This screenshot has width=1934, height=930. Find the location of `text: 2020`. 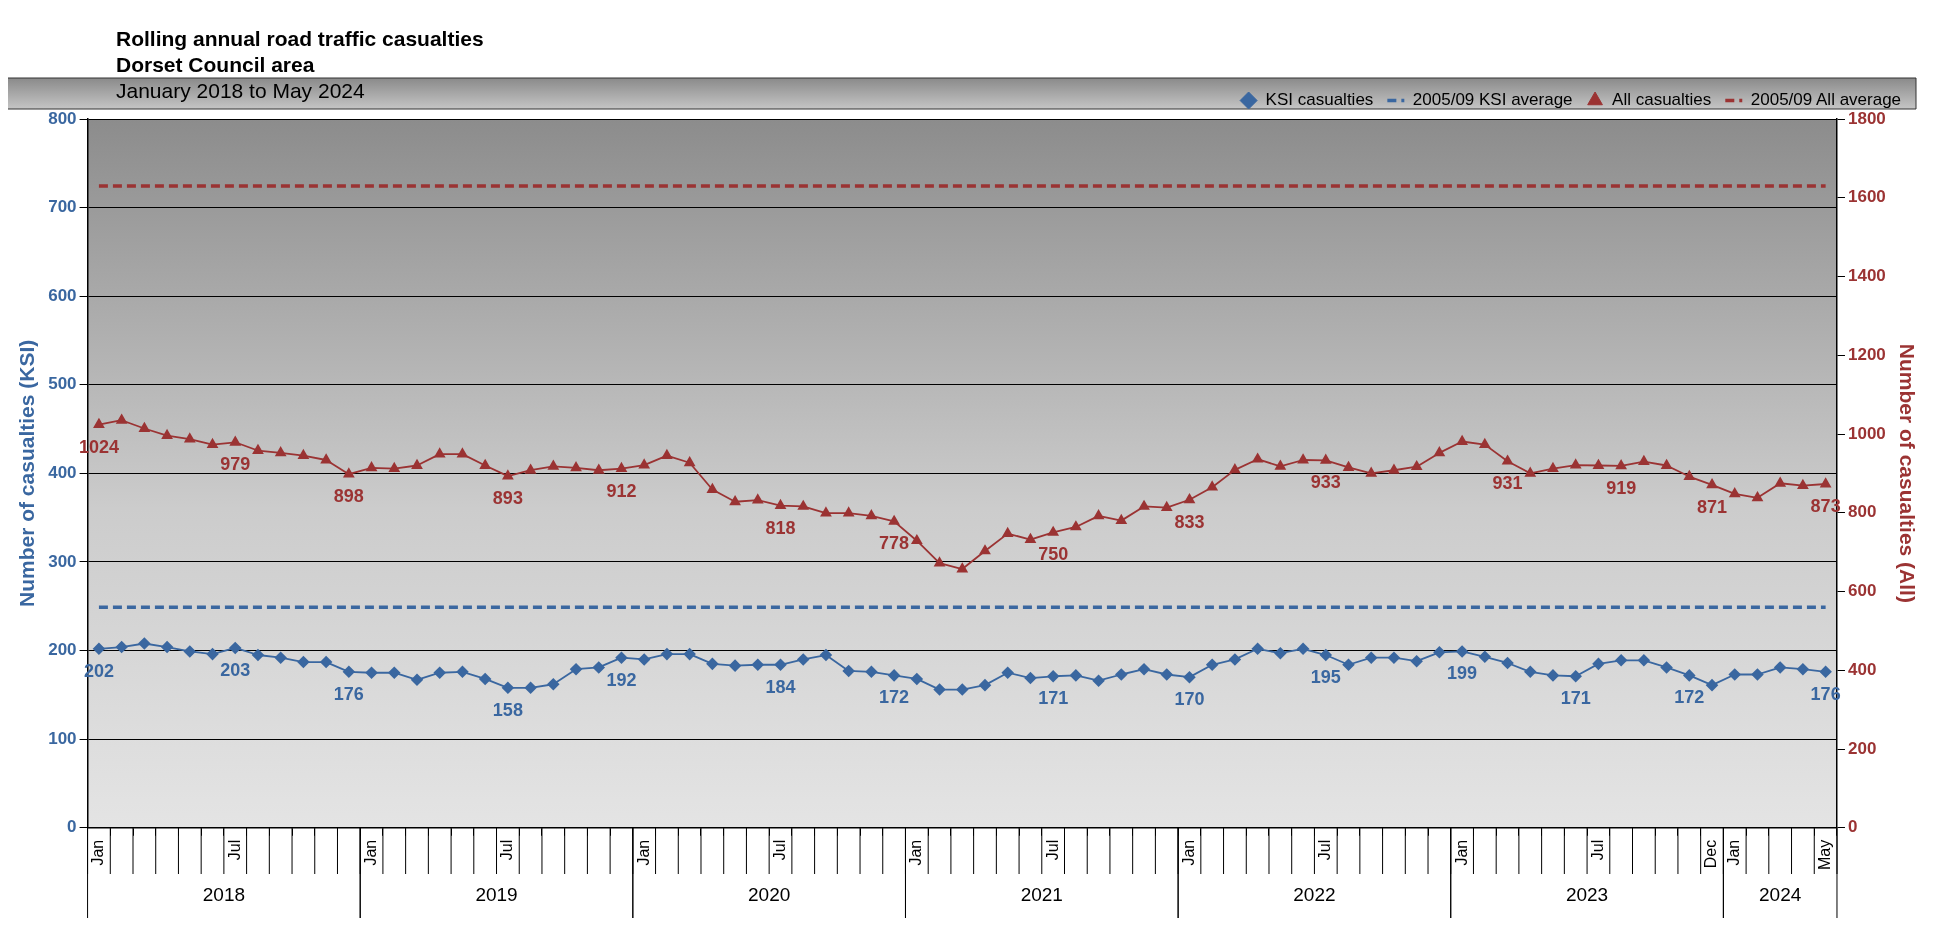

text: 2020 is located at coordinates (769, 895).